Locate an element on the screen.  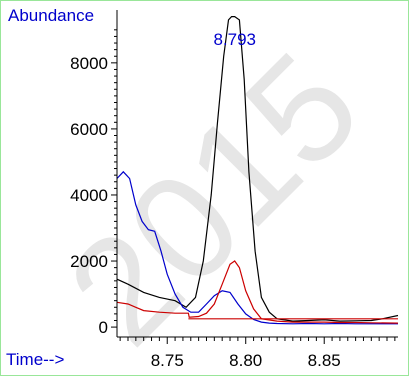
y-tick-label: 6000 is located at coordinates (89, 129).